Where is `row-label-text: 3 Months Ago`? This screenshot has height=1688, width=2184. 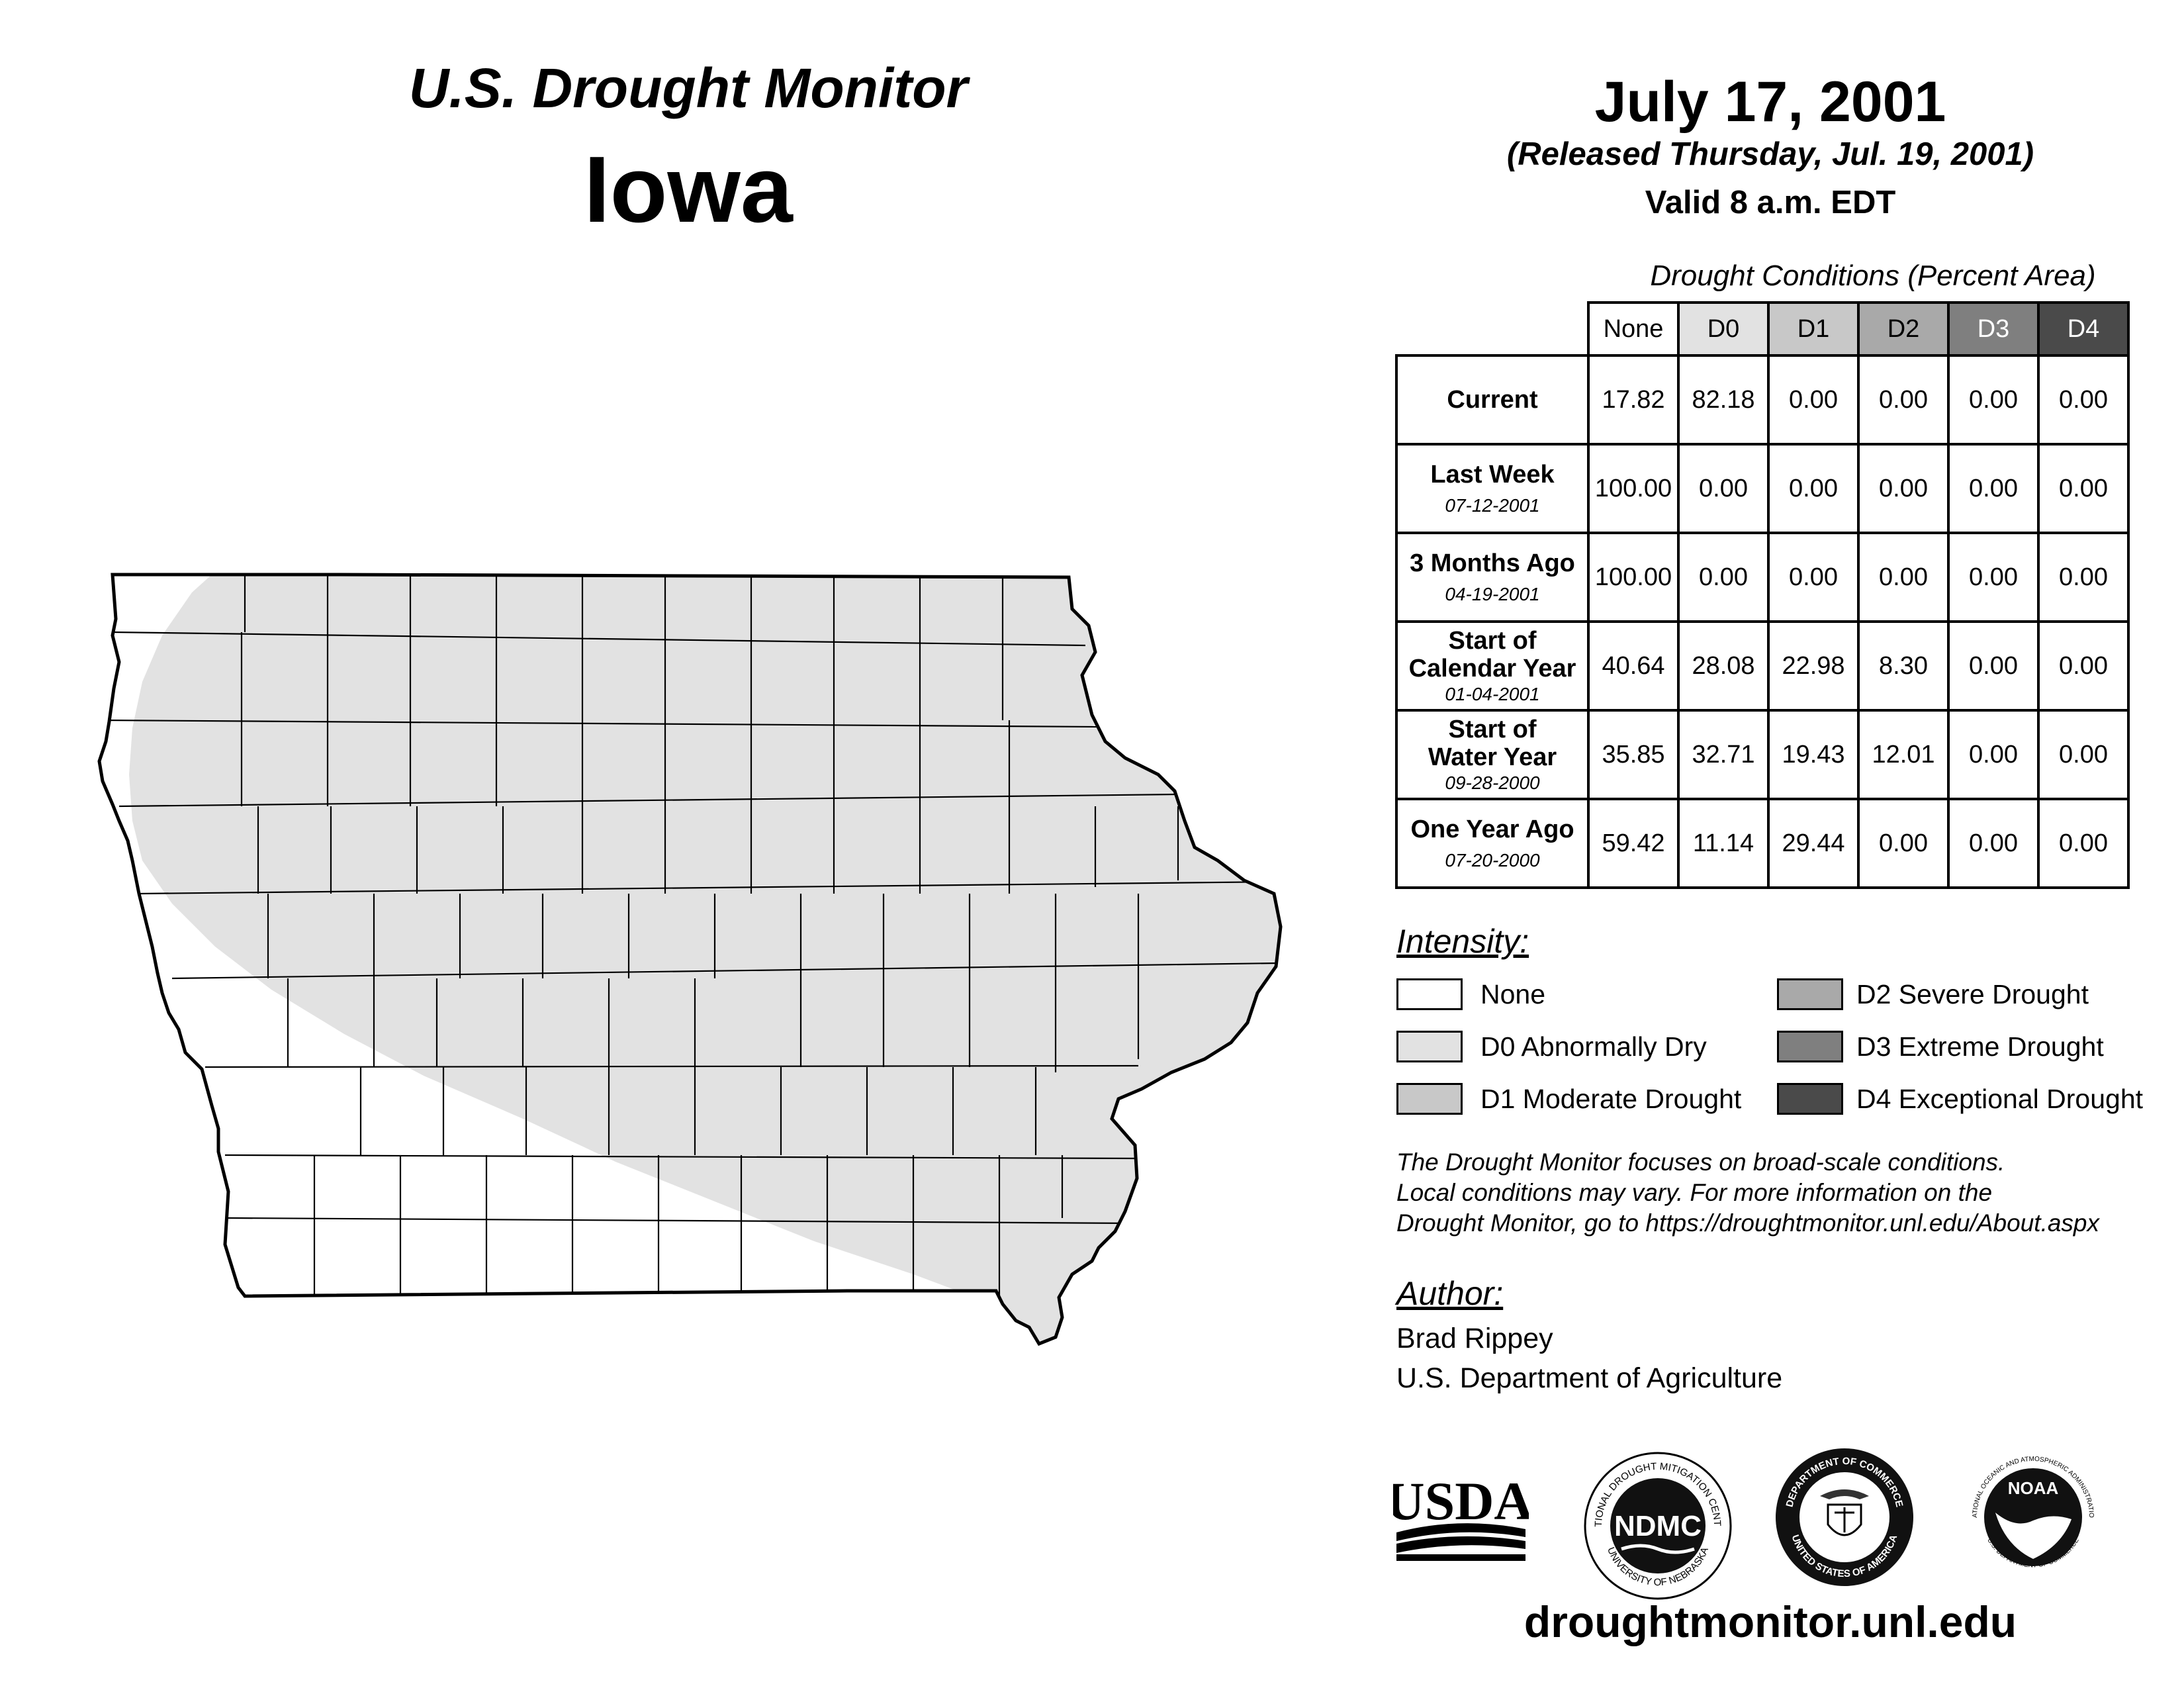 row-label-text: 3 Months Ago is located at coordinates (1493, 563).